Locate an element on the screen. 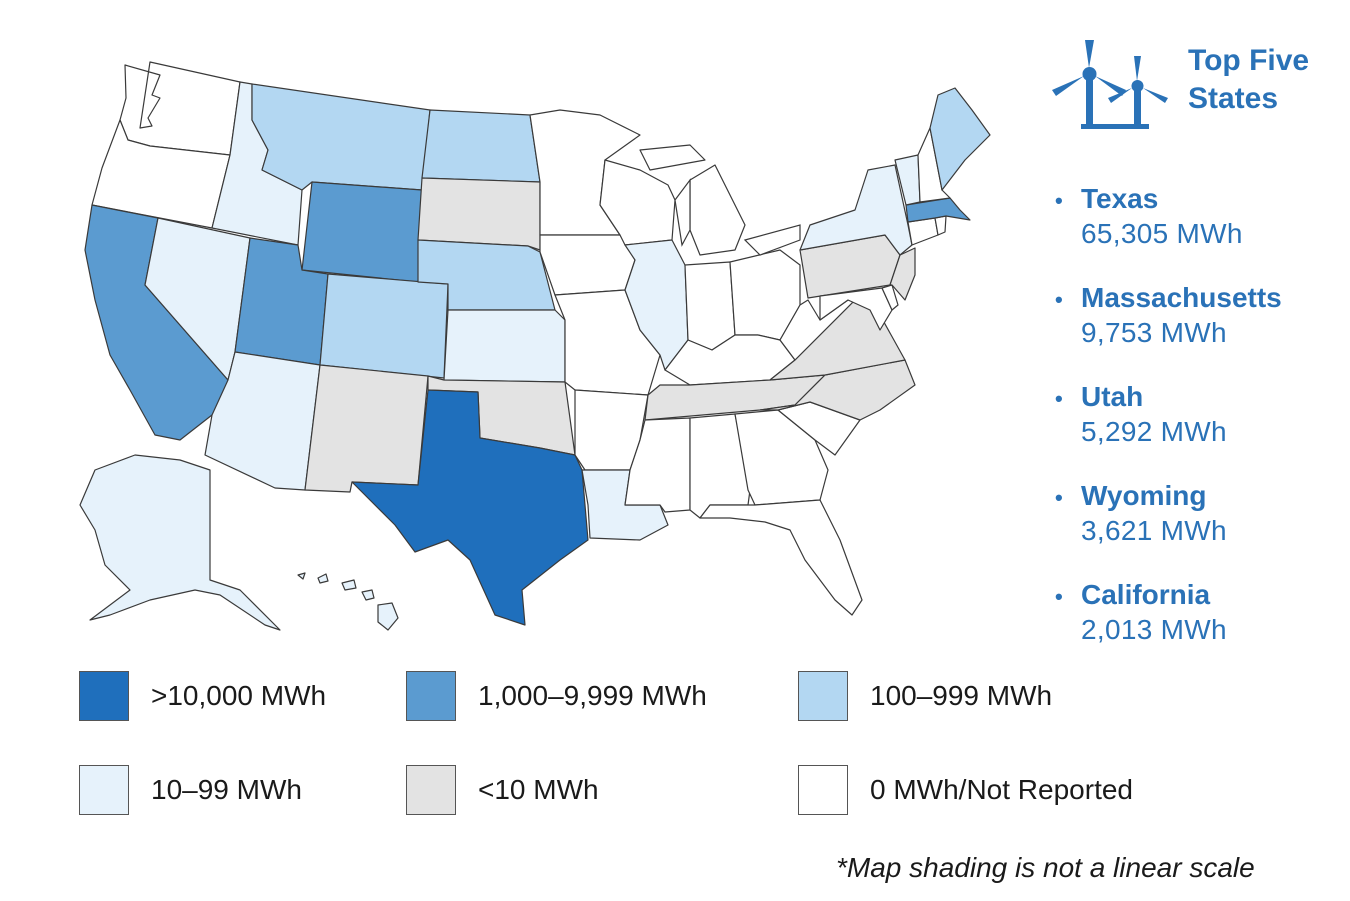 Image resolution: width=1350 pixels, height=901 pixels. list-item: • Wyoming 3,621 MWh is located at coordinates (1168, 528).